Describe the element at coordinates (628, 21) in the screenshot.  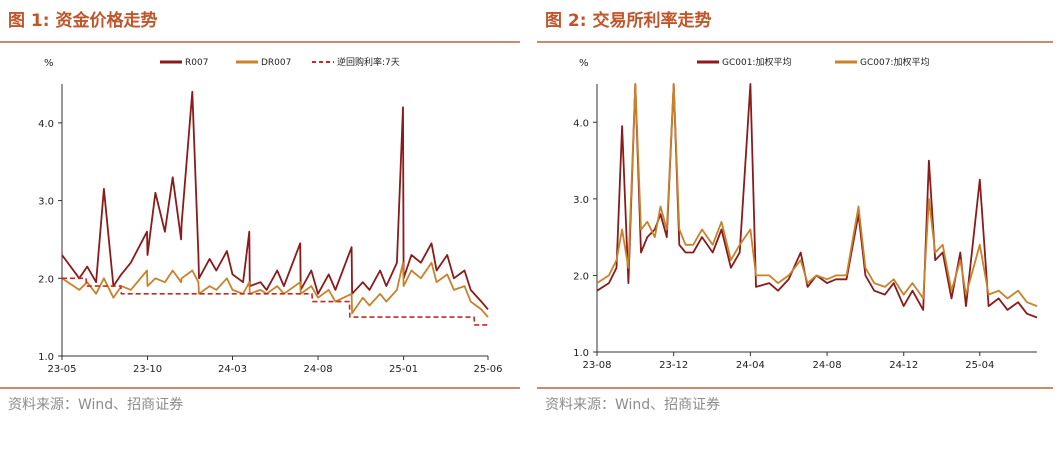
I see `figure-title: 图 2: 交易所利率走势` at that location.